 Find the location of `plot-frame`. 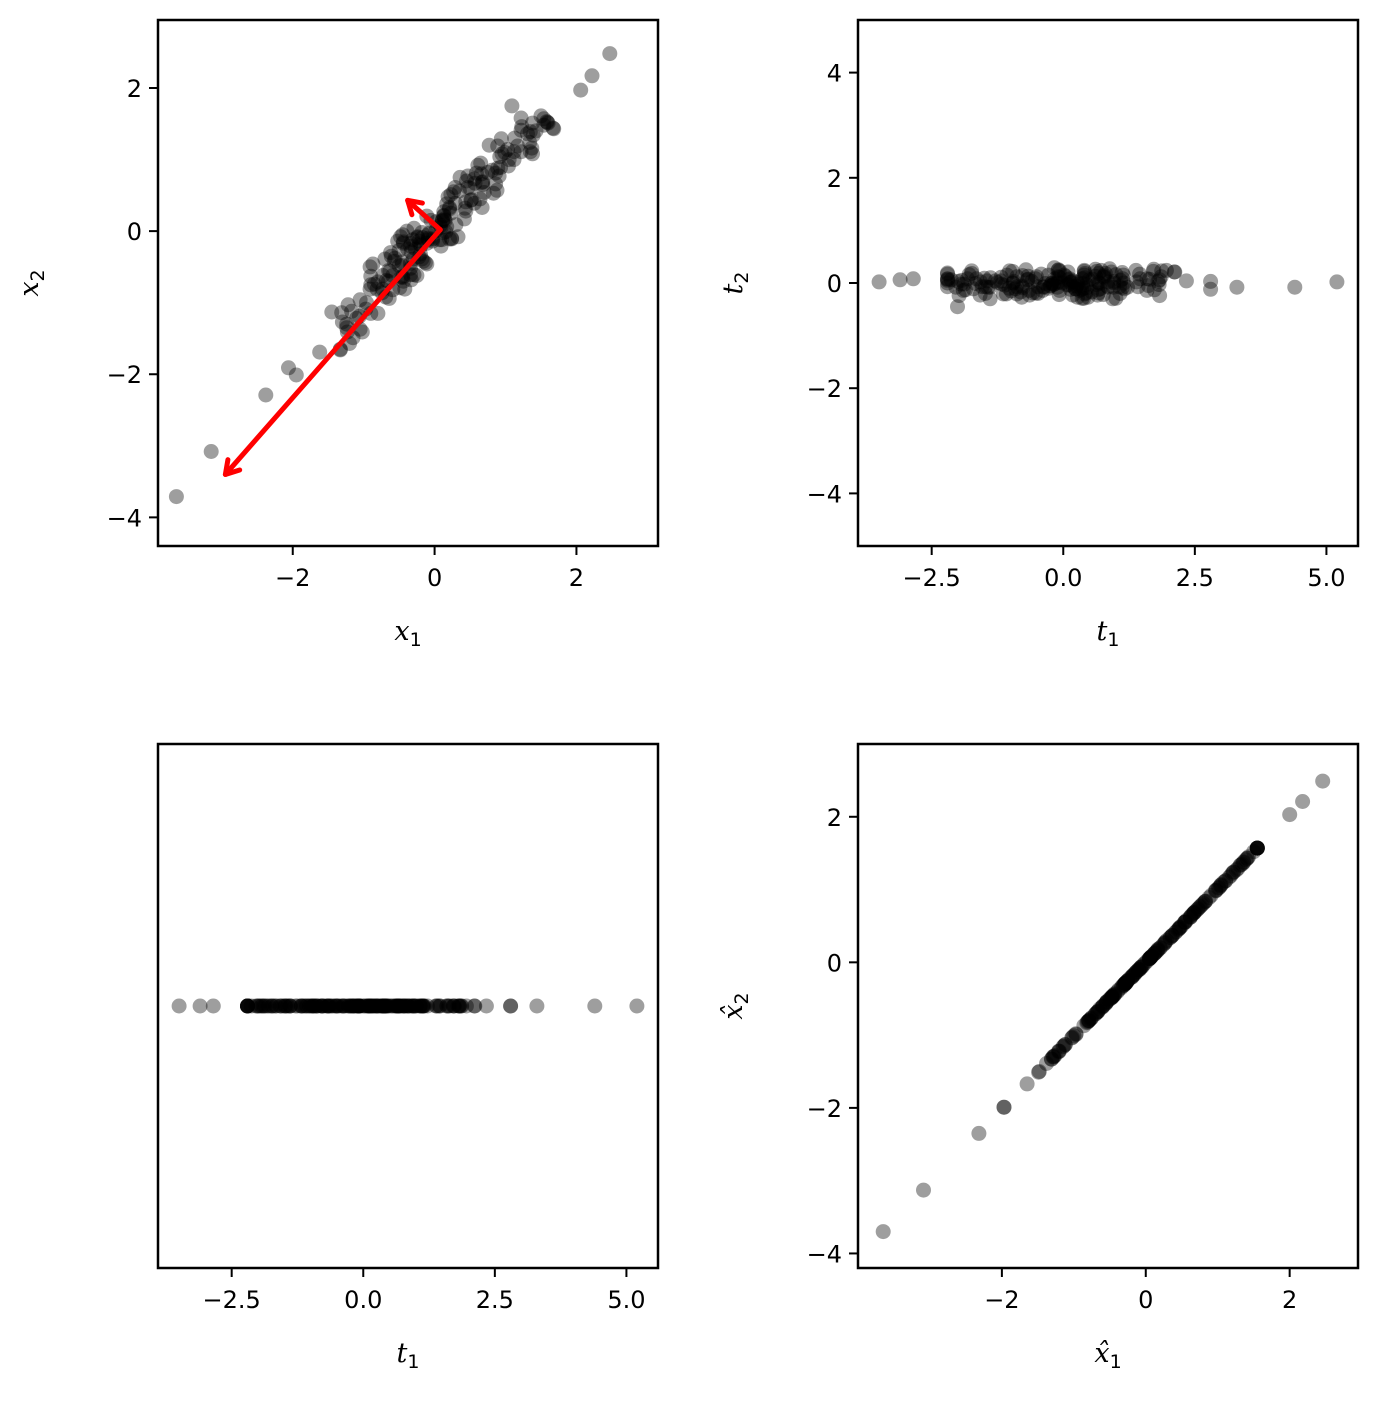

plot-frame is located at coordinates (408, 1006).